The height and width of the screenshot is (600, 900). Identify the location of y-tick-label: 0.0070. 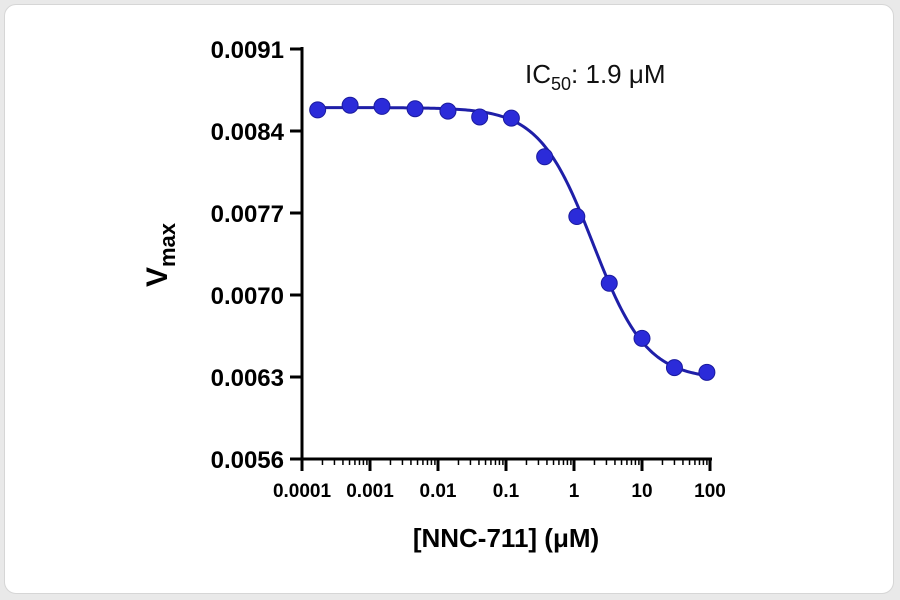
(247, 296).